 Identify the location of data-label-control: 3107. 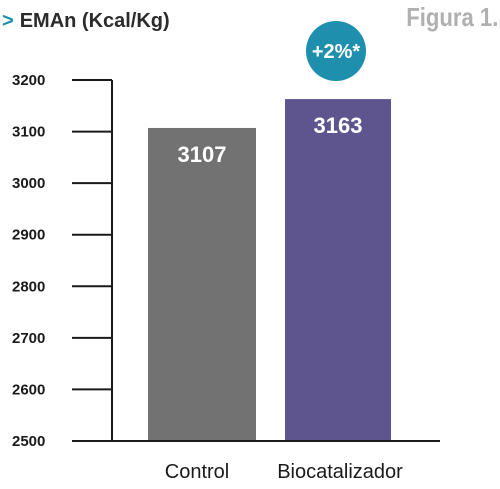
(202, 154).